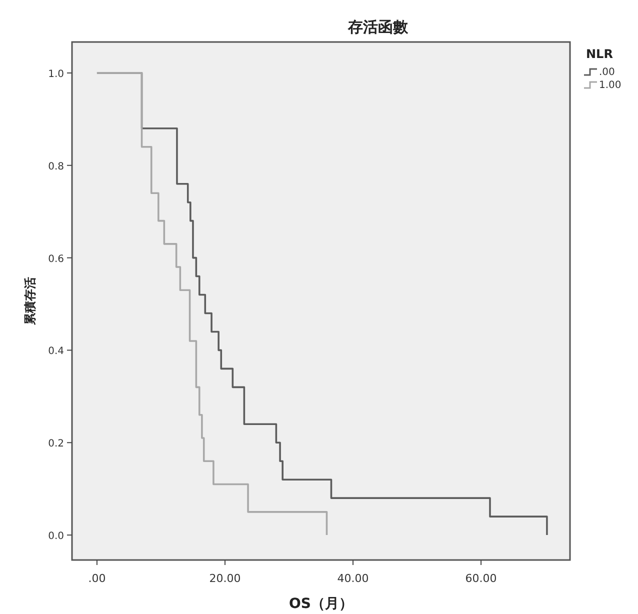 This screenshot has width=638, height=614. What do you see at coordinates (56, 259) in the screenshot?
I see `y-tick-label: 0.6` at bounding box center [56, 259].